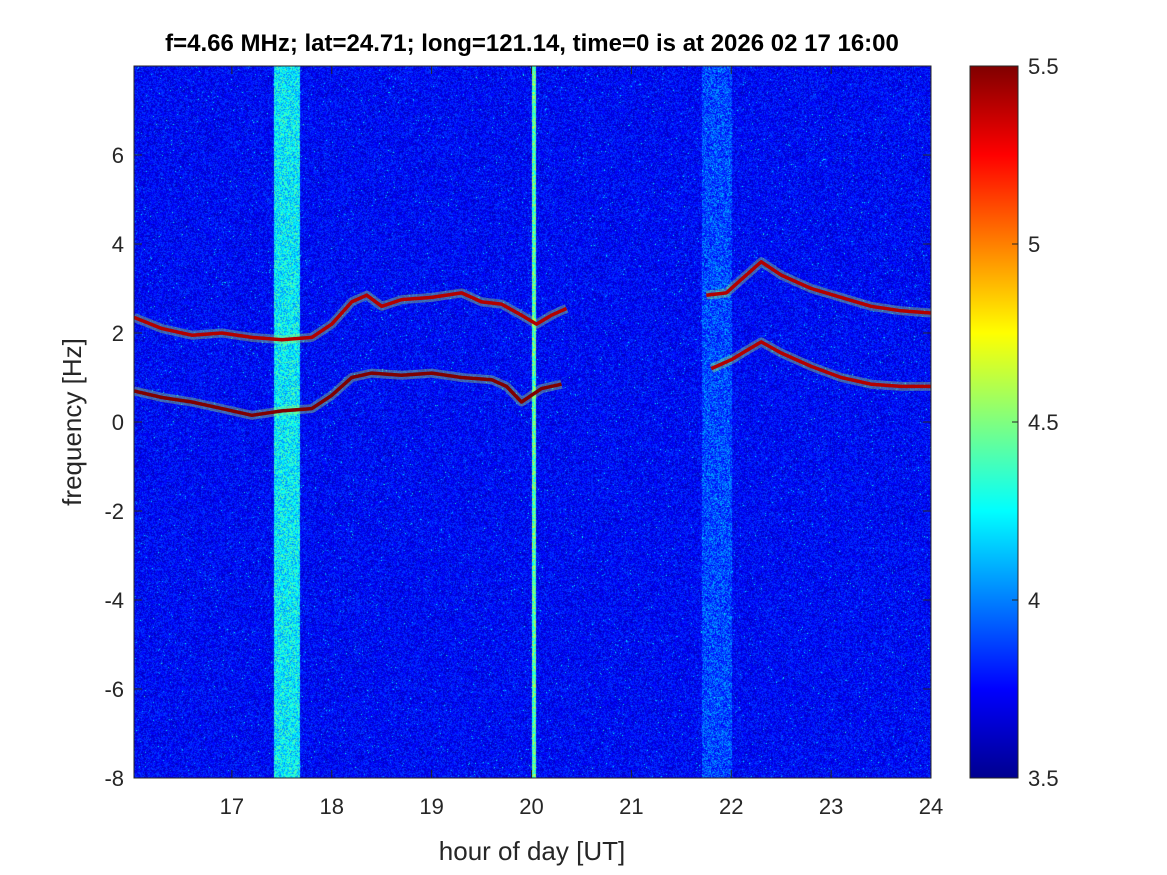  What do you see at coordinates (114, 511) in the screenshot?
I see `y-tick-label: -2` at bounding box center [114, 511].